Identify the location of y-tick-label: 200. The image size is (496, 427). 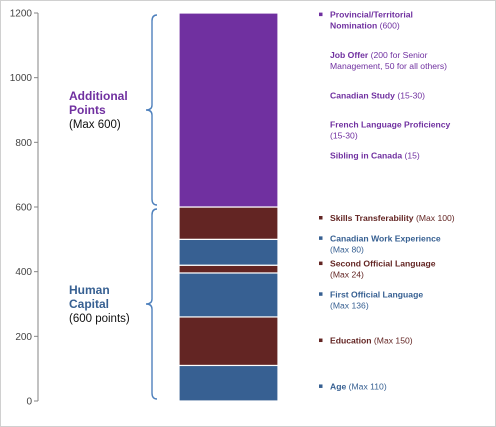
(23, 337).